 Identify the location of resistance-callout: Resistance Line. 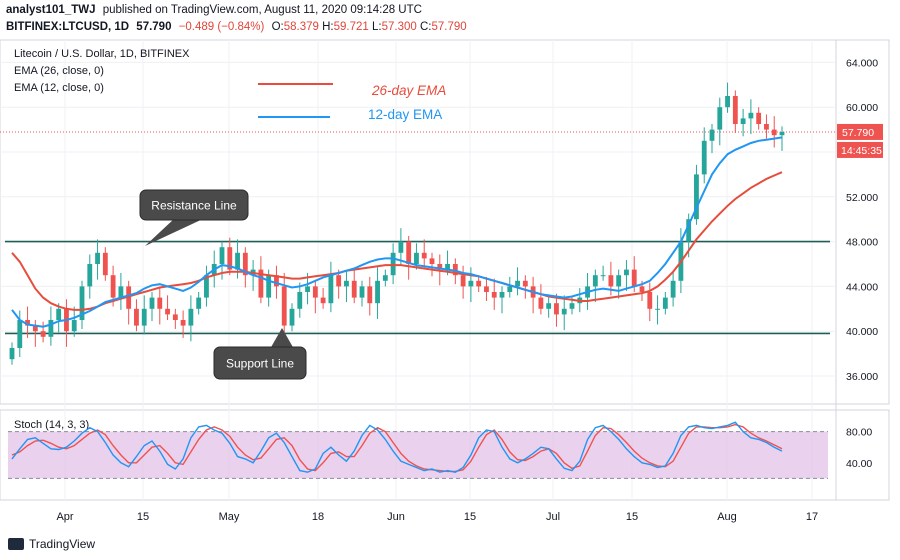
(194, 217).